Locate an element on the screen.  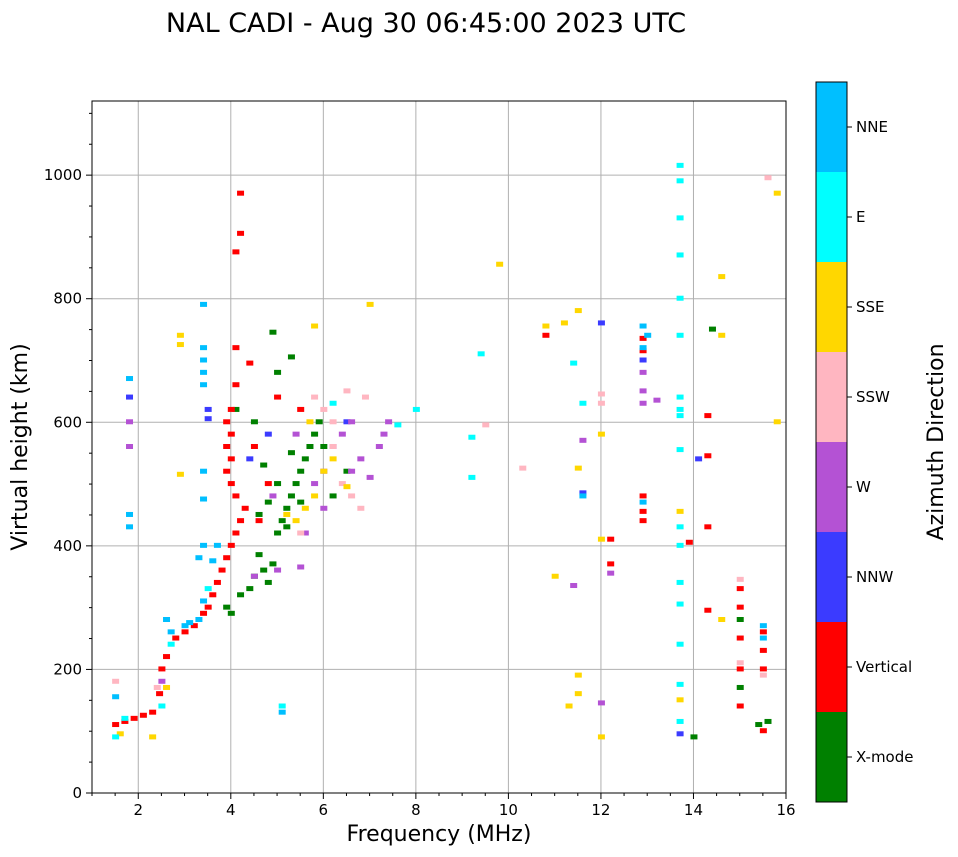
x-tick-label: 2 is located at coordinates (138, 810).